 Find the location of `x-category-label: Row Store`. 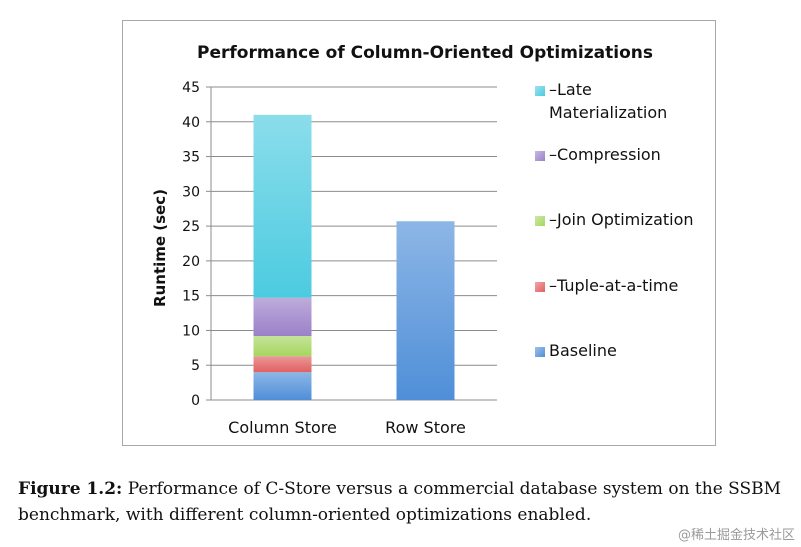

x-category-label: Row Store is located at coordinates (425, 427).